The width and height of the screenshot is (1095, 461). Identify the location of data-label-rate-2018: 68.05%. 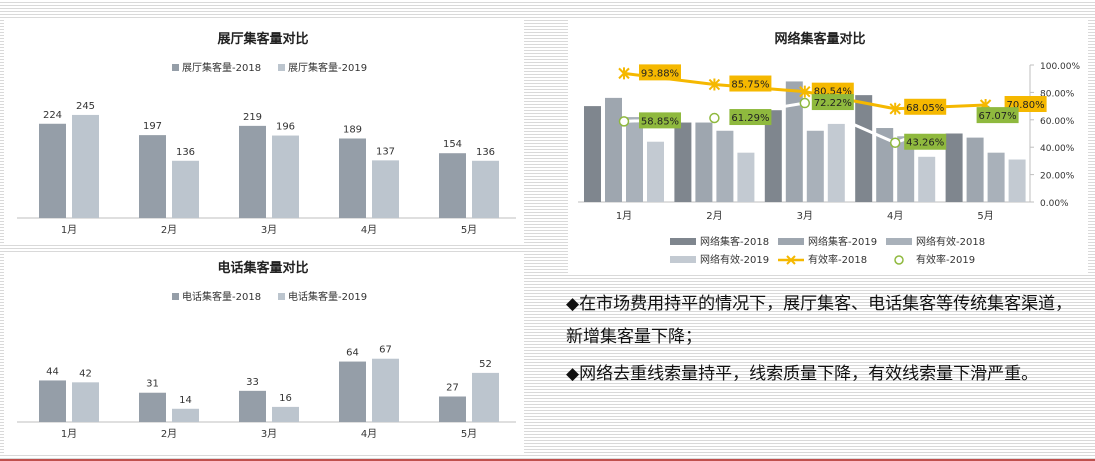
(925, 108).